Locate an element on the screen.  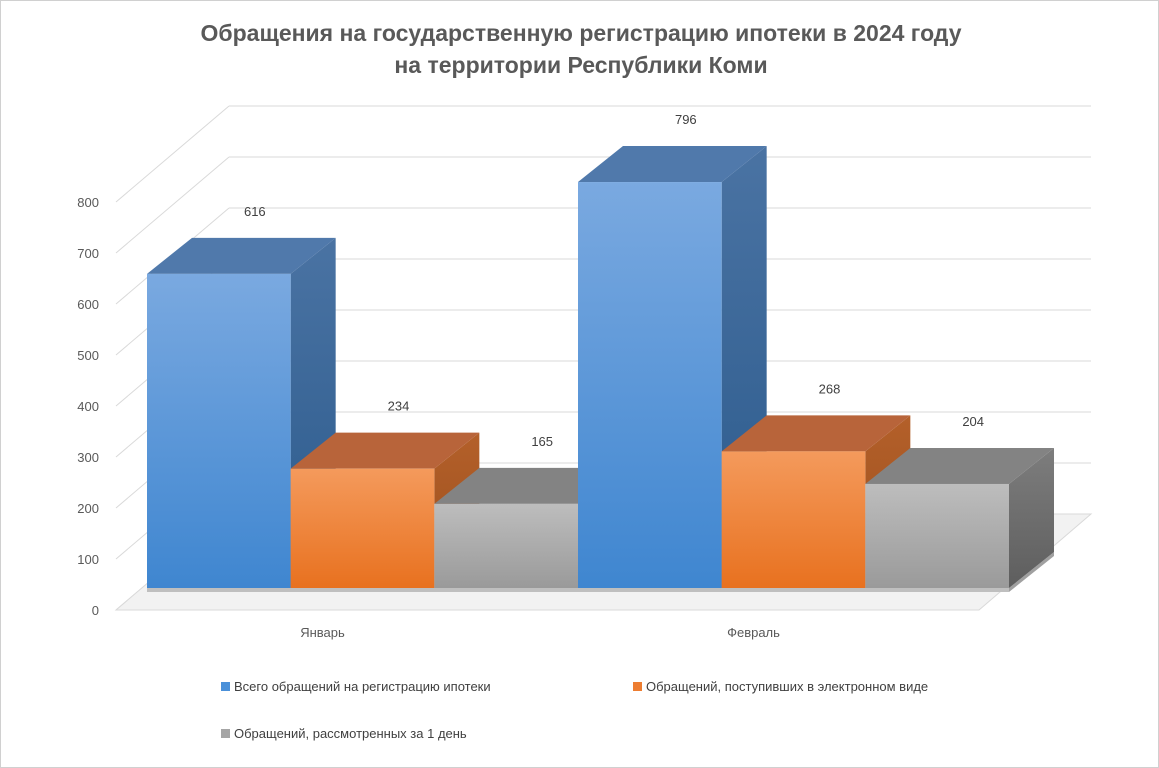
floor-edge-side is located at coordinates (1031, 572).